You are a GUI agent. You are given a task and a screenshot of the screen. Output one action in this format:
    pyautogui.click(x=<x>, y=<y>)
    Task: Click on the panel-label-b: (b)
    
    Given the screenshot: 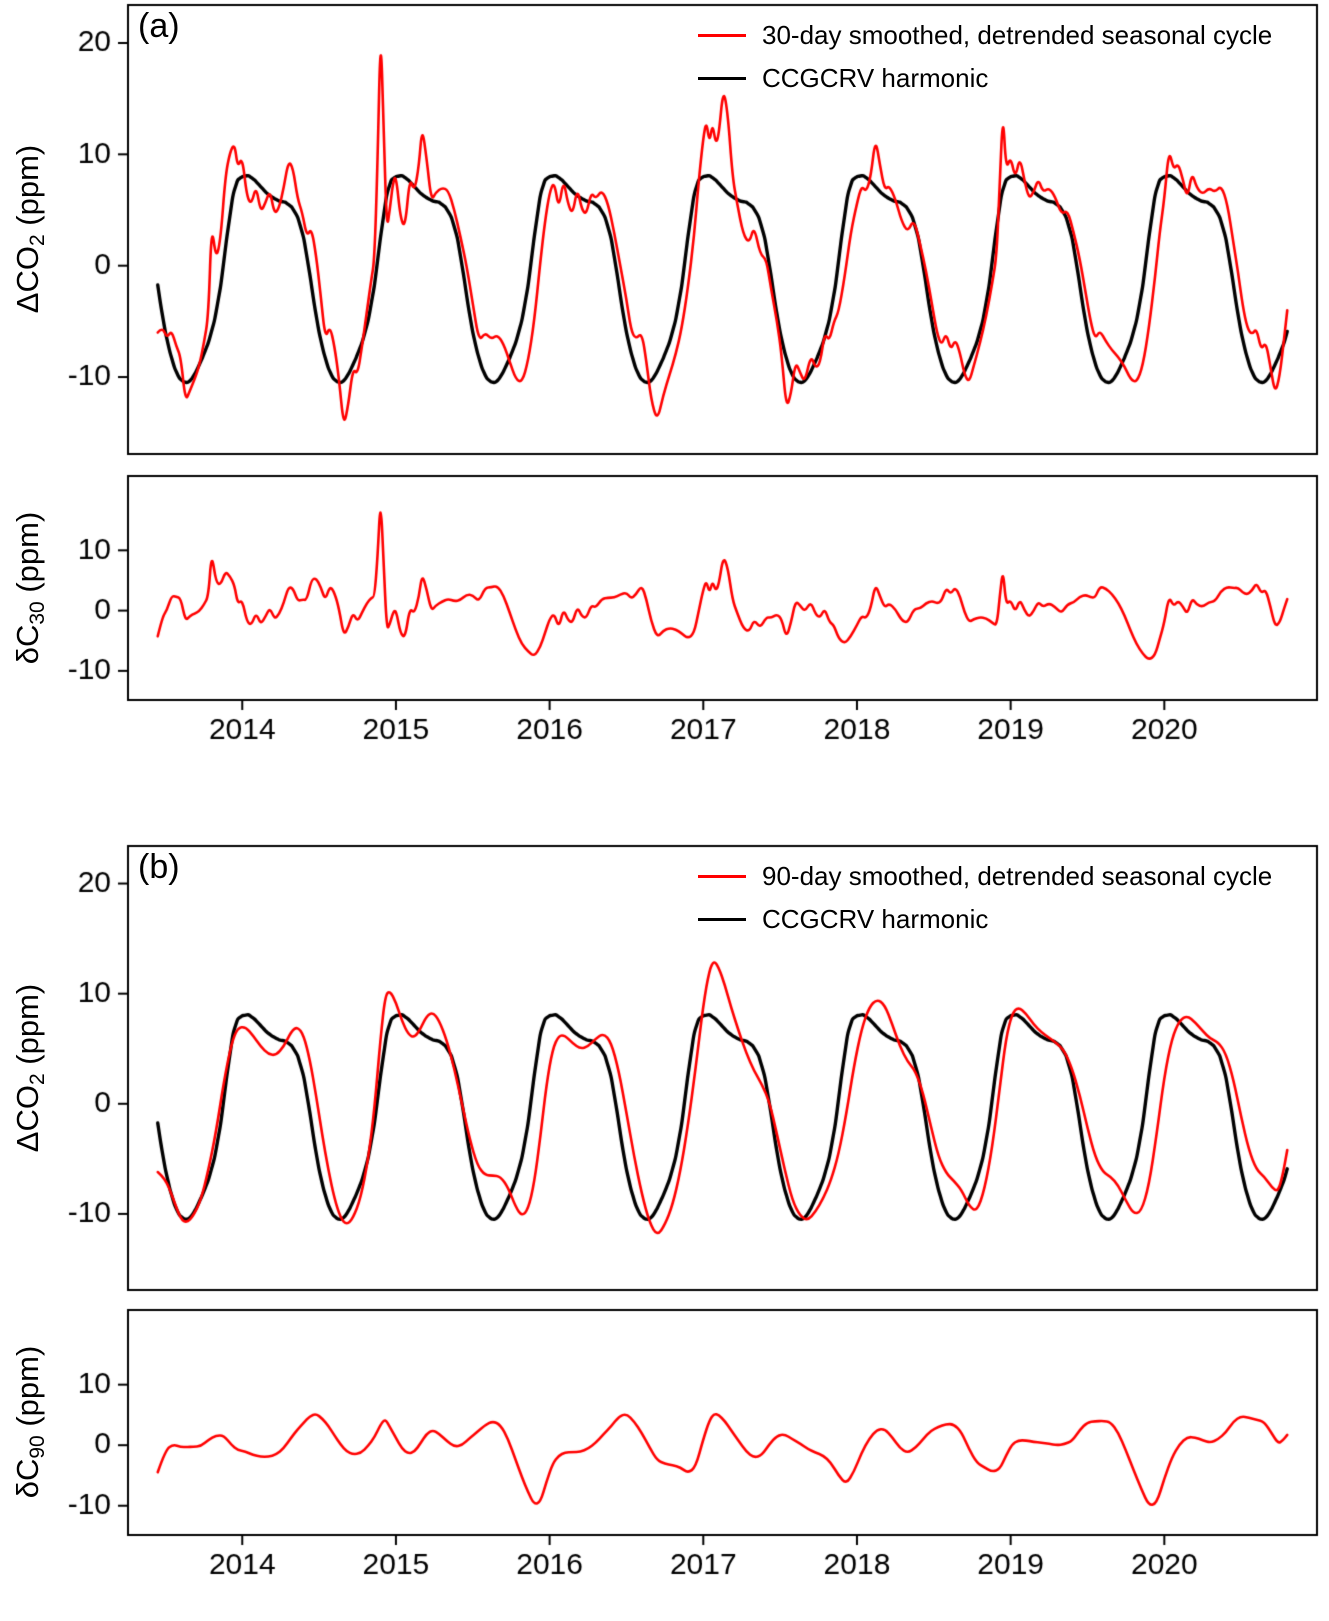 What is the action you would take?
    pyautogui.click(x=159, y=867)
    